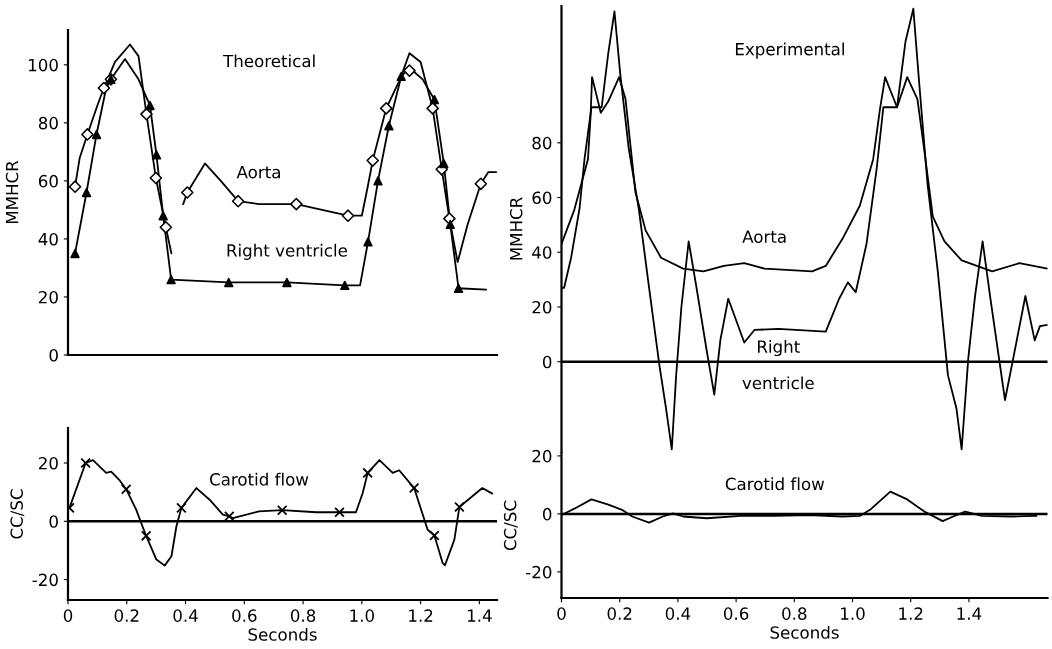 The image size is (1052, 649). I want to click on series-label: Right ventricle, so click(287, 251).